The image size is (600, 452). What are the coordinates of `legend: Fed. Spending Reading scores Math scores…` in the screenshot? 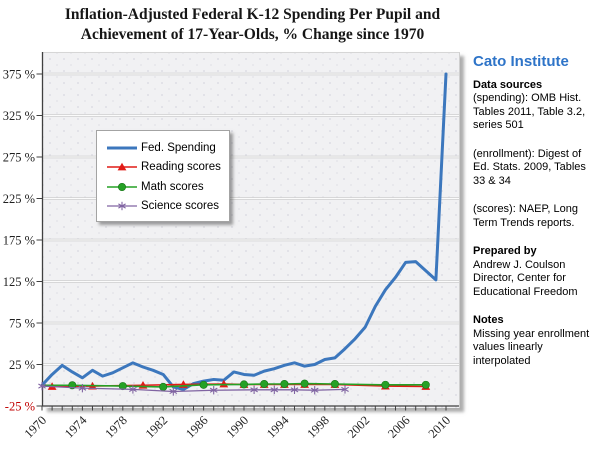 It's located at (163, 176).